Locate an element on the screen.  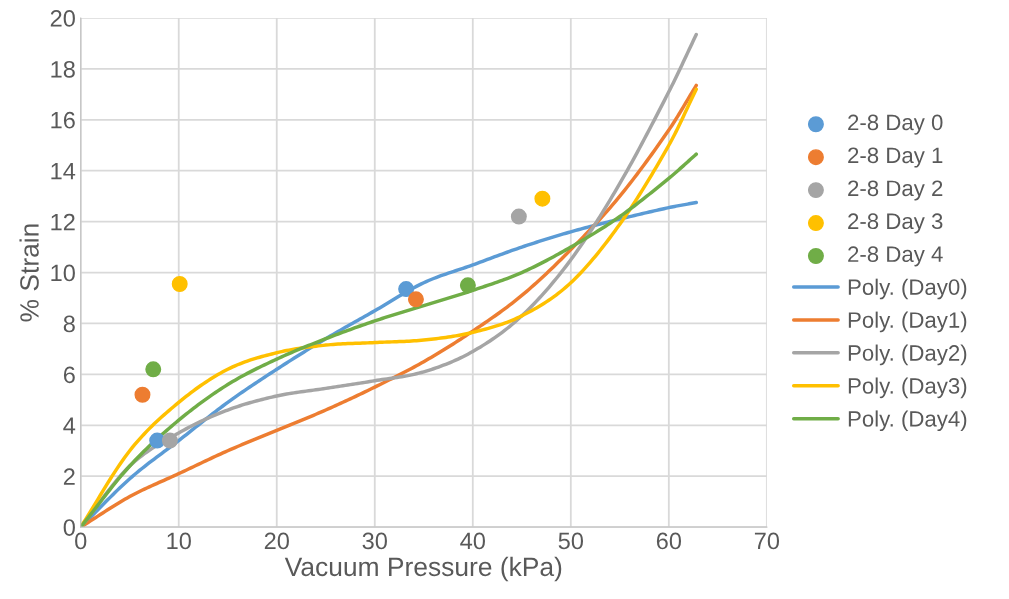
y-tick-label: 14 is located at coordinates (63, 171).